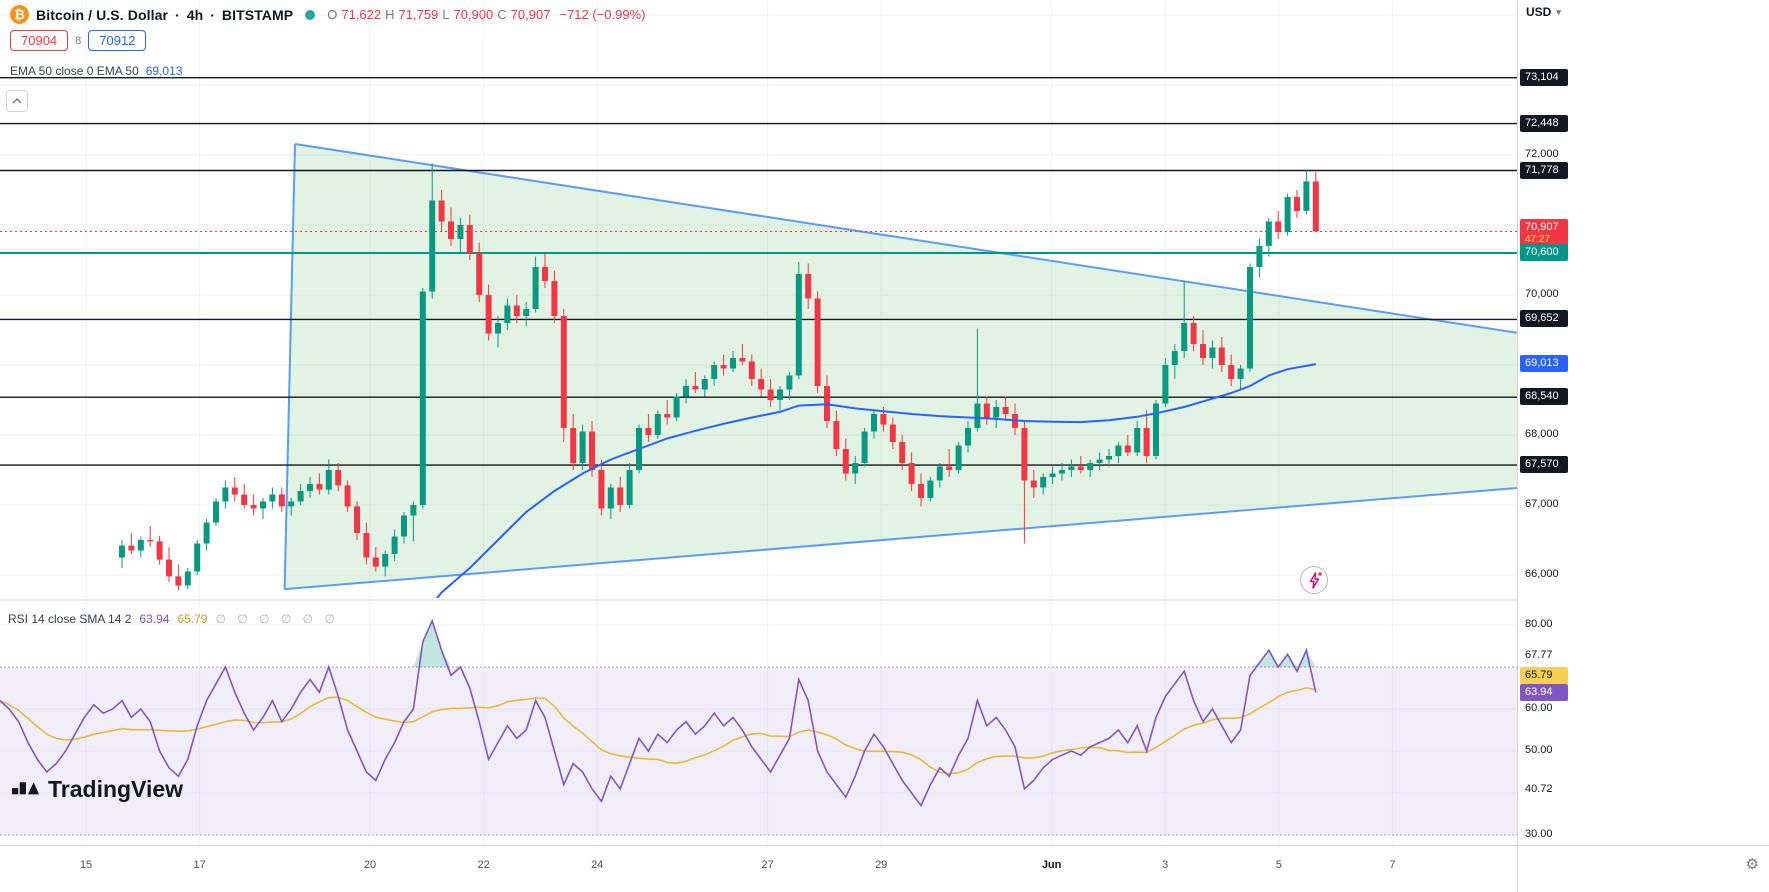 This screenshot has width=1769, height=892. What do you see at coordinates (39, 40) in the screenshot?
I see `sell-bid-button: 70904` at bounding box center [39, 40].